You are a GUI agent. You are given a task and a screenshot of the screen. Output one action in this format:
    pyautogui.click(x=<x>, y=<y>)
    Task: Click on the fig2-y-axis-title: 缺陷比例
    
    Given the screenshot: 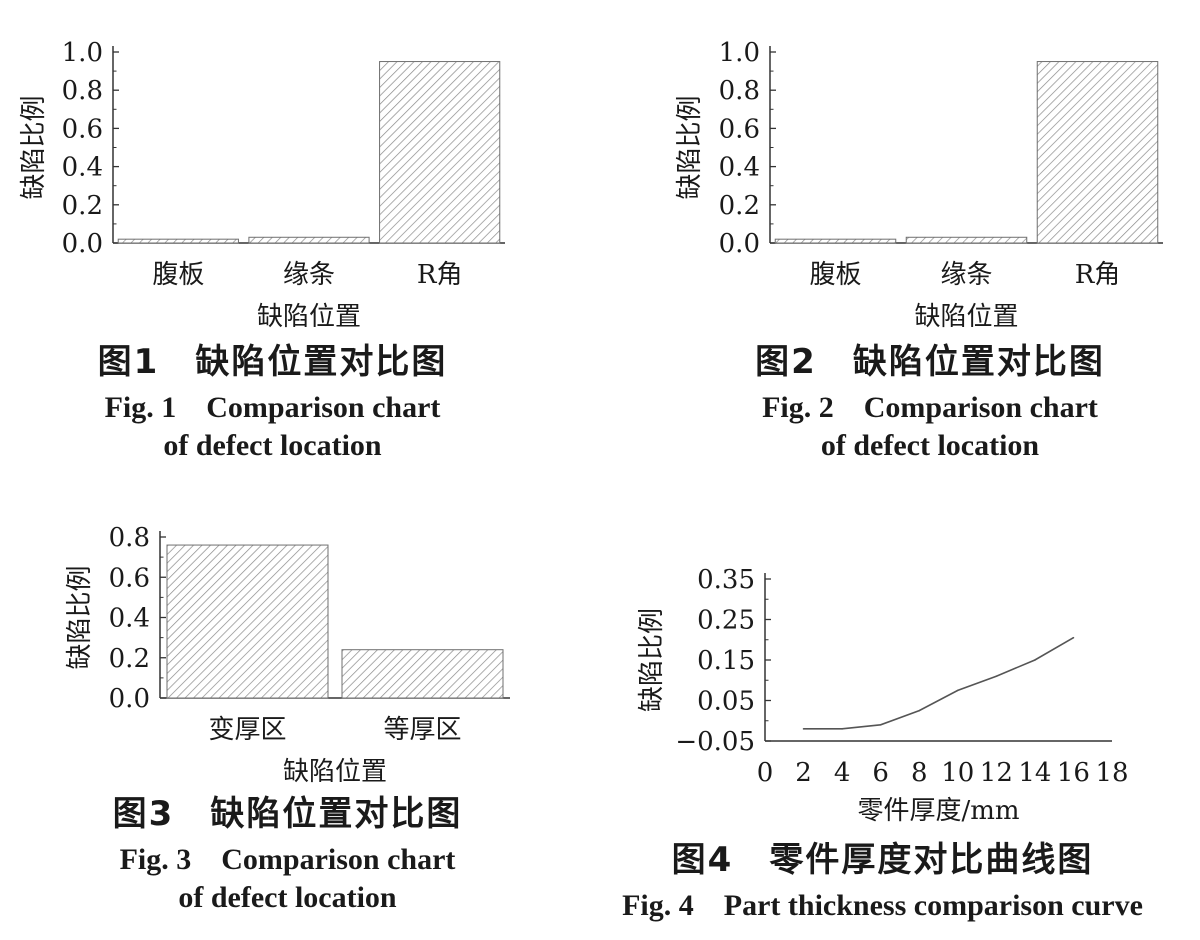 What is the action you would take?
    pyautogui.click(x=690, y=147)
    